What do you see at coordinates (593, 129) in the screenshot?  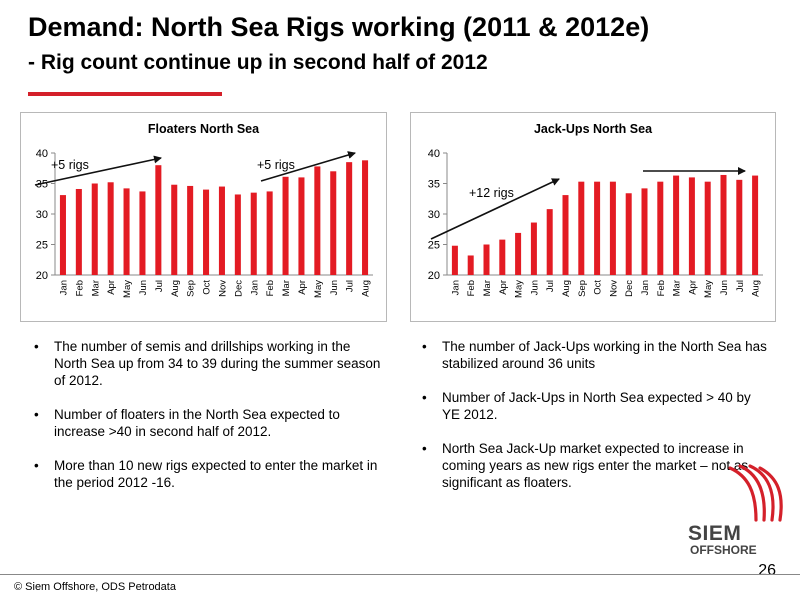 I see `chart-title: Jack-Ups North Sea` at bounding box center [593, 129].